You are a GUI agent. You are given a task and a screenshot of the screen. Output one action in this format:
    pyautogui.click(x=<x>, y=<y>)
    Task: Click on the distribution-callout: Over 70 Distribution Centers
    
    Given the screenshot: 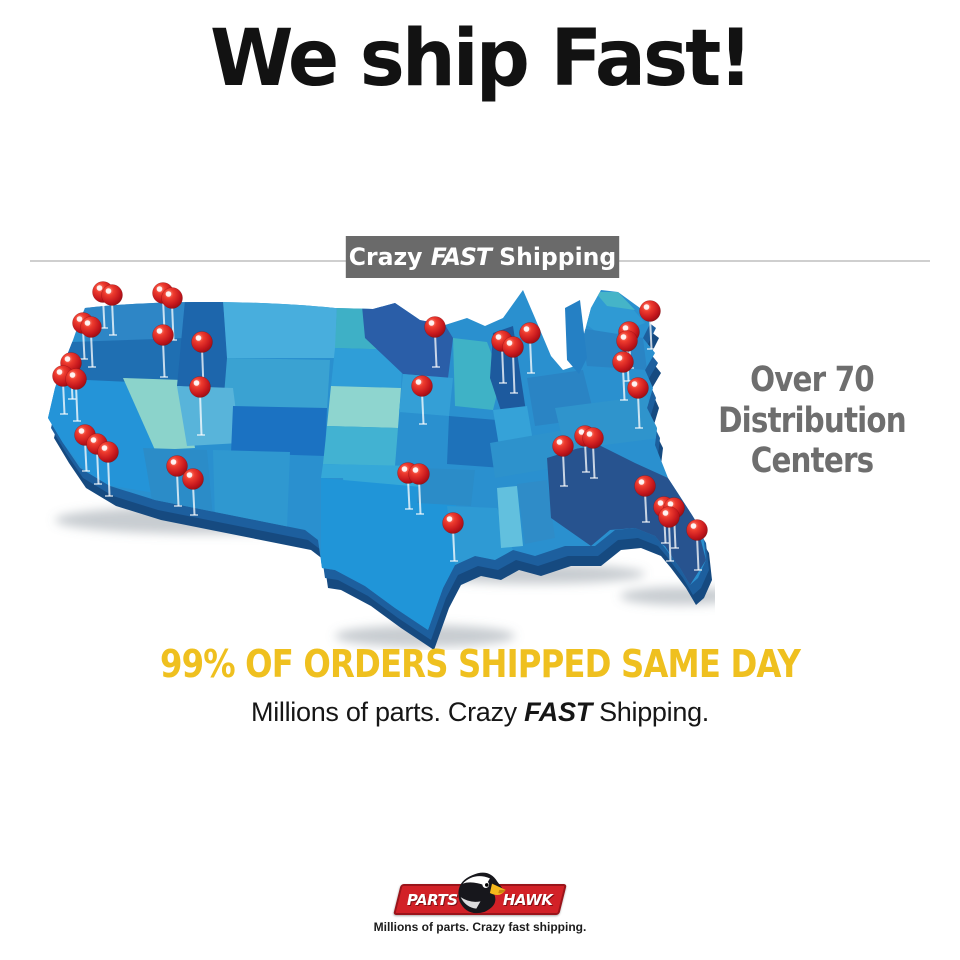 What is the action you would take?
    pyautogui.click(x=812, y=421)
    